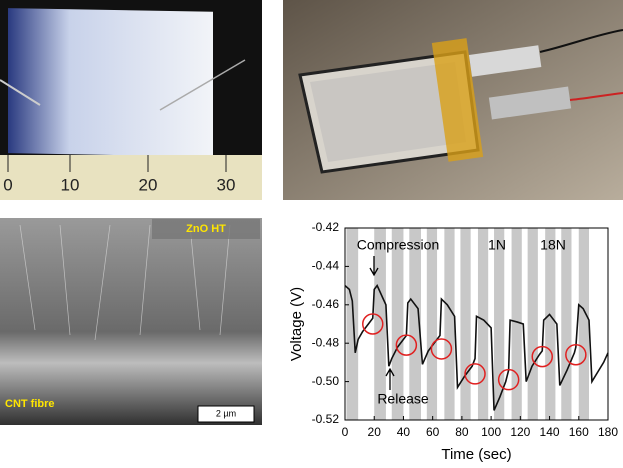  Describe the element at coordinates (462, 432) in the screenshot. I see `x-tick-label: 80` at that location.